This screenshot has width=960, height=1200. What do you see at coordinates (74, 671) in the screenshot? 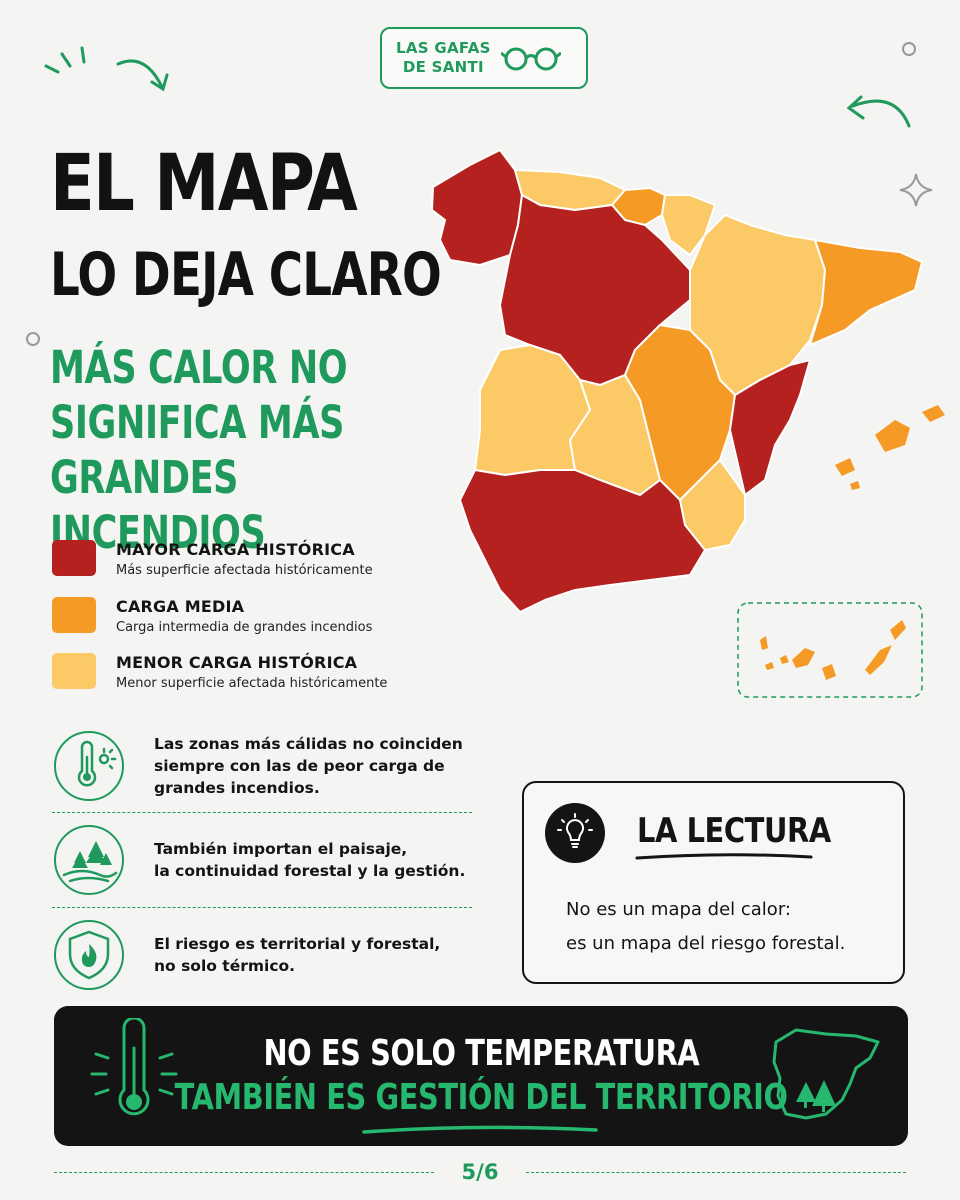
I see `legend-swatch-low` at bounding box center [74, 671].